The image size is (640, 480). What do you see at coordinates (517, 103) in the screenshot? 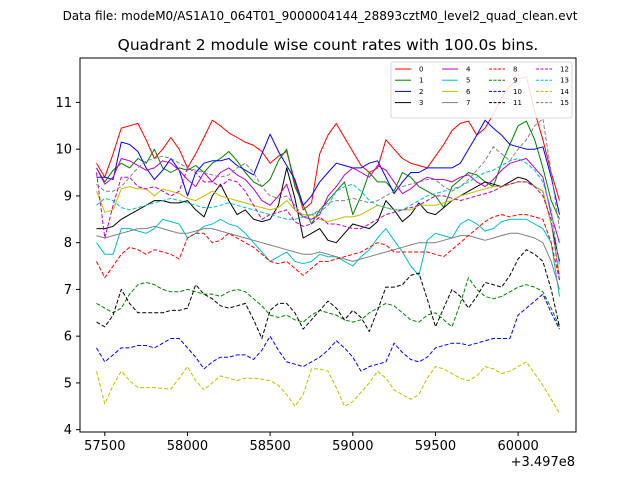
I see `legend-label-11: 11` at bounding box center [517, 103].